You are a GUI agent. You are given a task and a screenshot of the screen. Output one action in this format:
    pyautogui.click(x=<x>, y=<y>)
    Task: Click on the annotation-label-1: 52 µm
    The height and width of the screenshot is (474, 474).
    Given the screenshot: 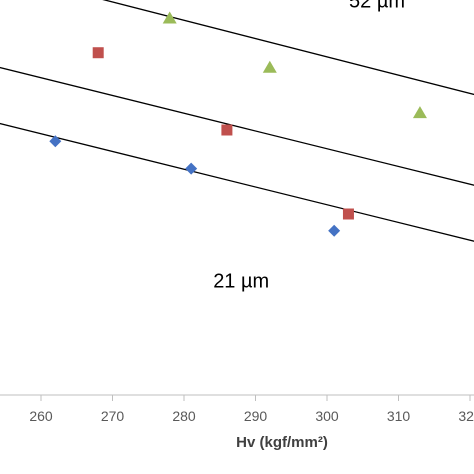 What is the action you would take?
    pyautogui.click(x=377, y=6)
    